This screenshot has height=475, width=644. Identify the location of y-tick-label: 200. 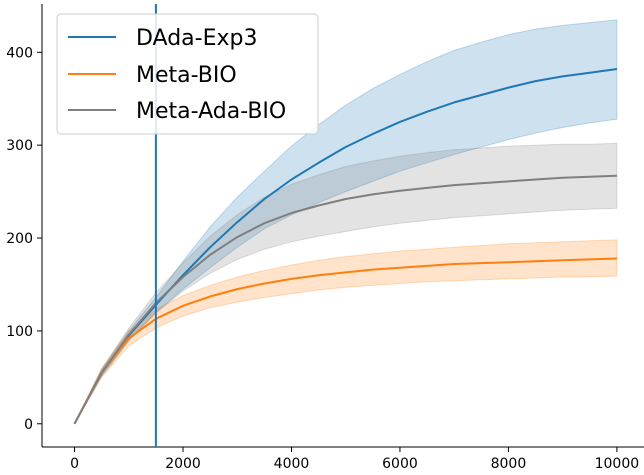
(19, 239).